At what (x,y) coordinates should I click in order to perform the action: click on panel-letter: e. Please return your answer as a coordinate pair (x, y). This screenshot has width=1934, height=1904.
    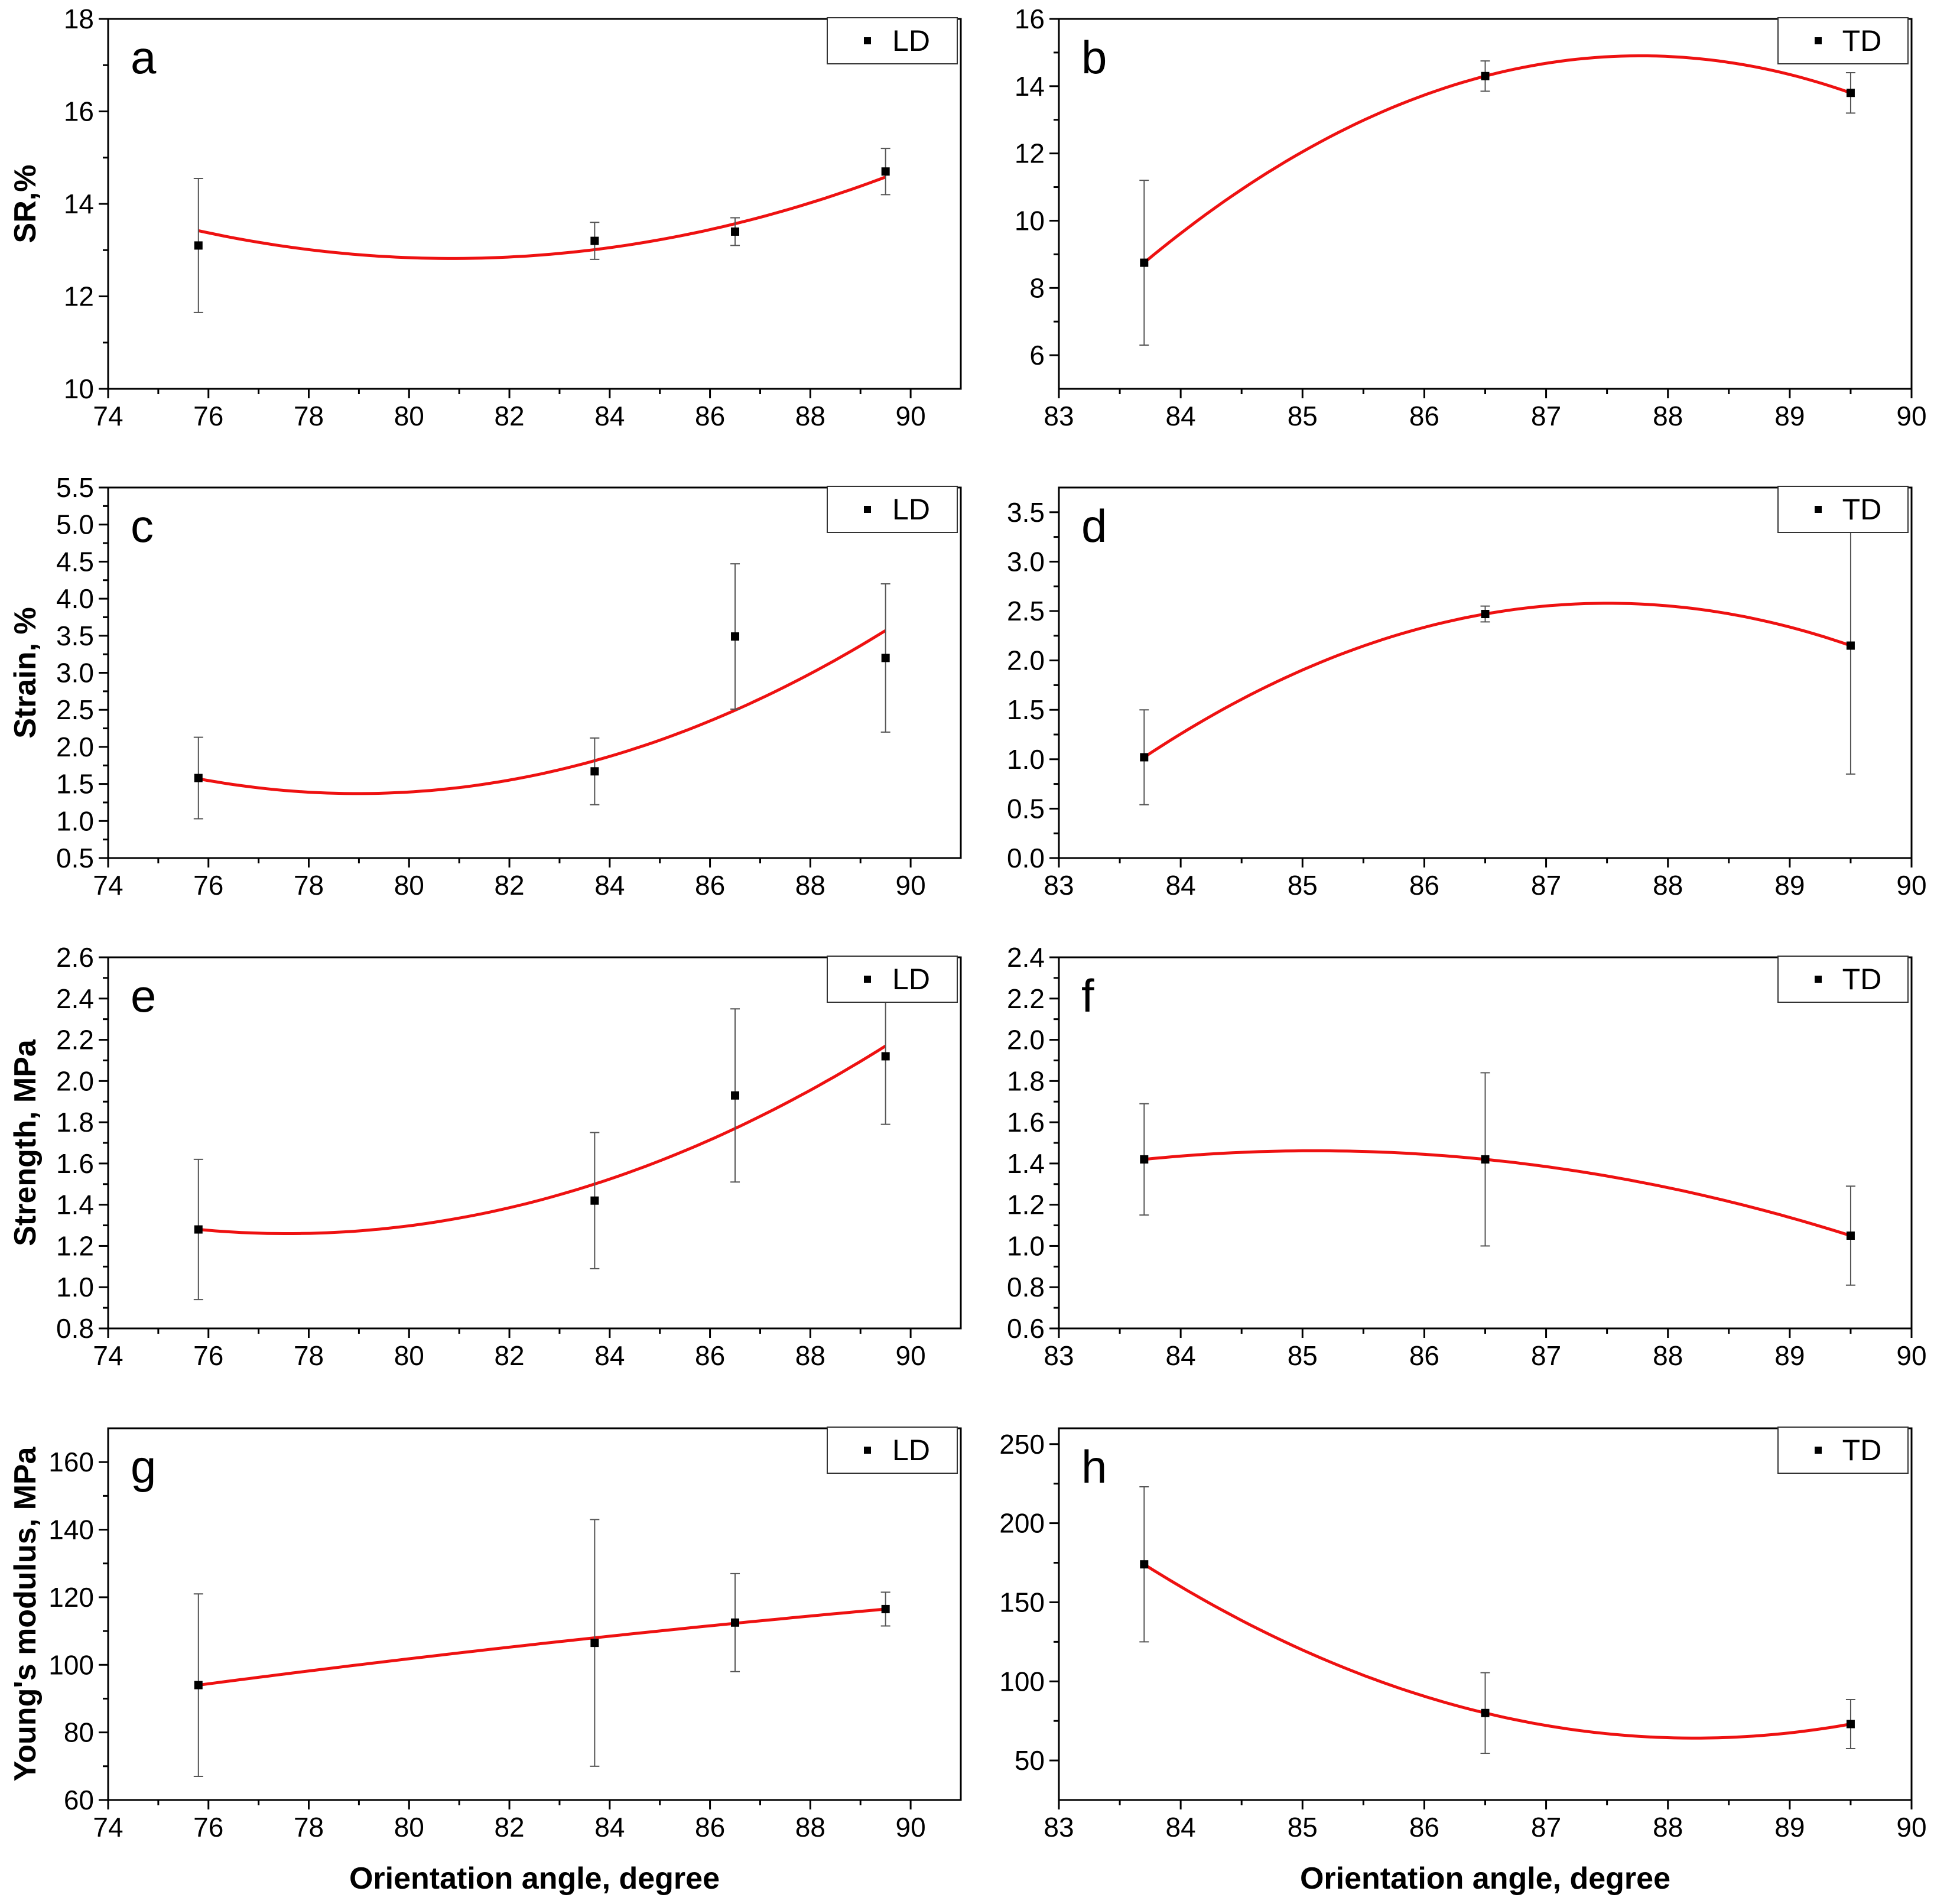
    Looking at the image, I should click on (143, 996).